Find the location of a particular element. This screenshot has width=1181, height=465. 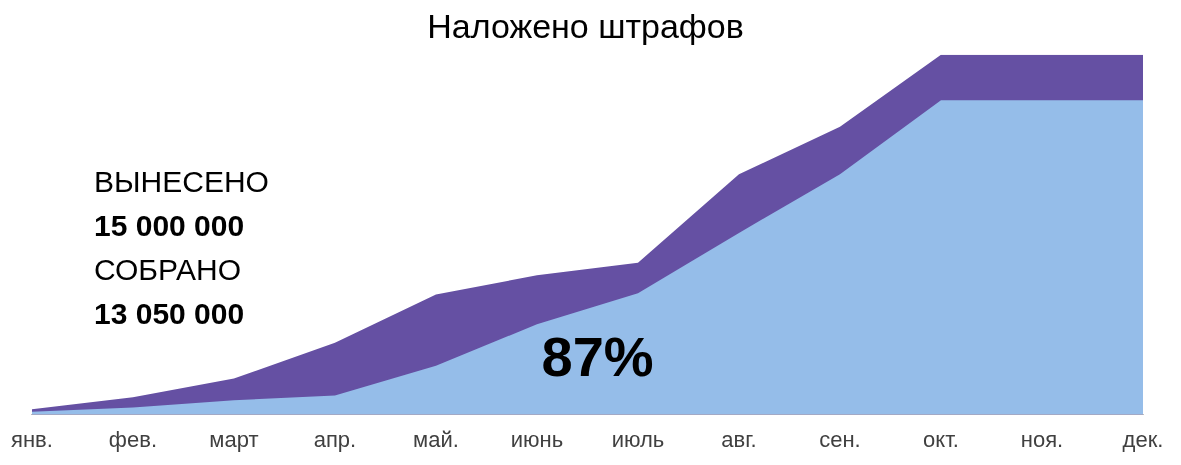

x-tick-label: фев. is located at coordinates (133, 439).